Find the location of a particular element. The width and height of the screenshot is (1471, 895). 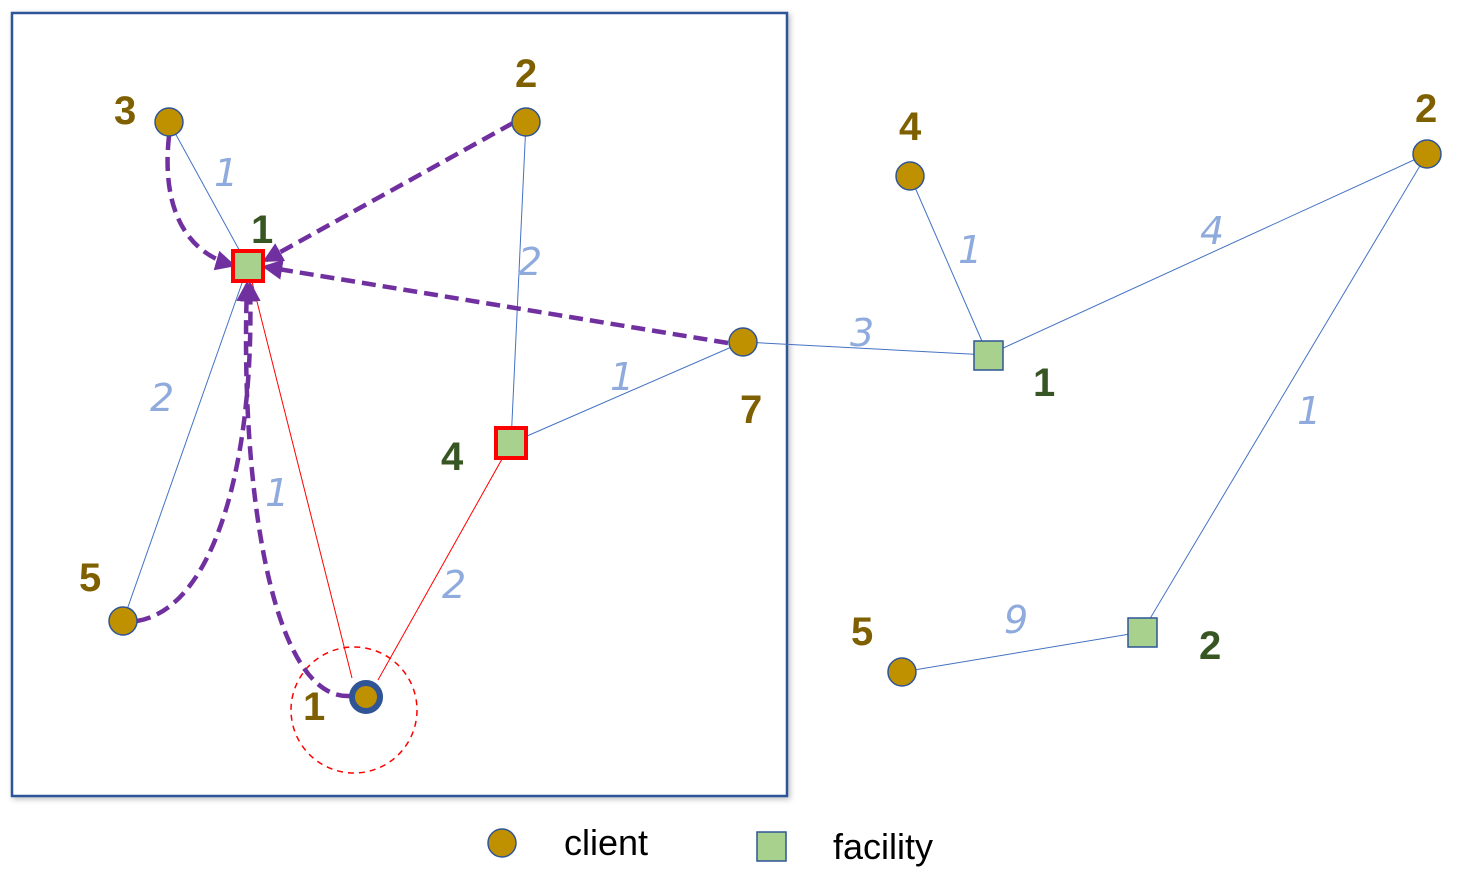

edge-c1-f4 is located at coordinates (444, 561).